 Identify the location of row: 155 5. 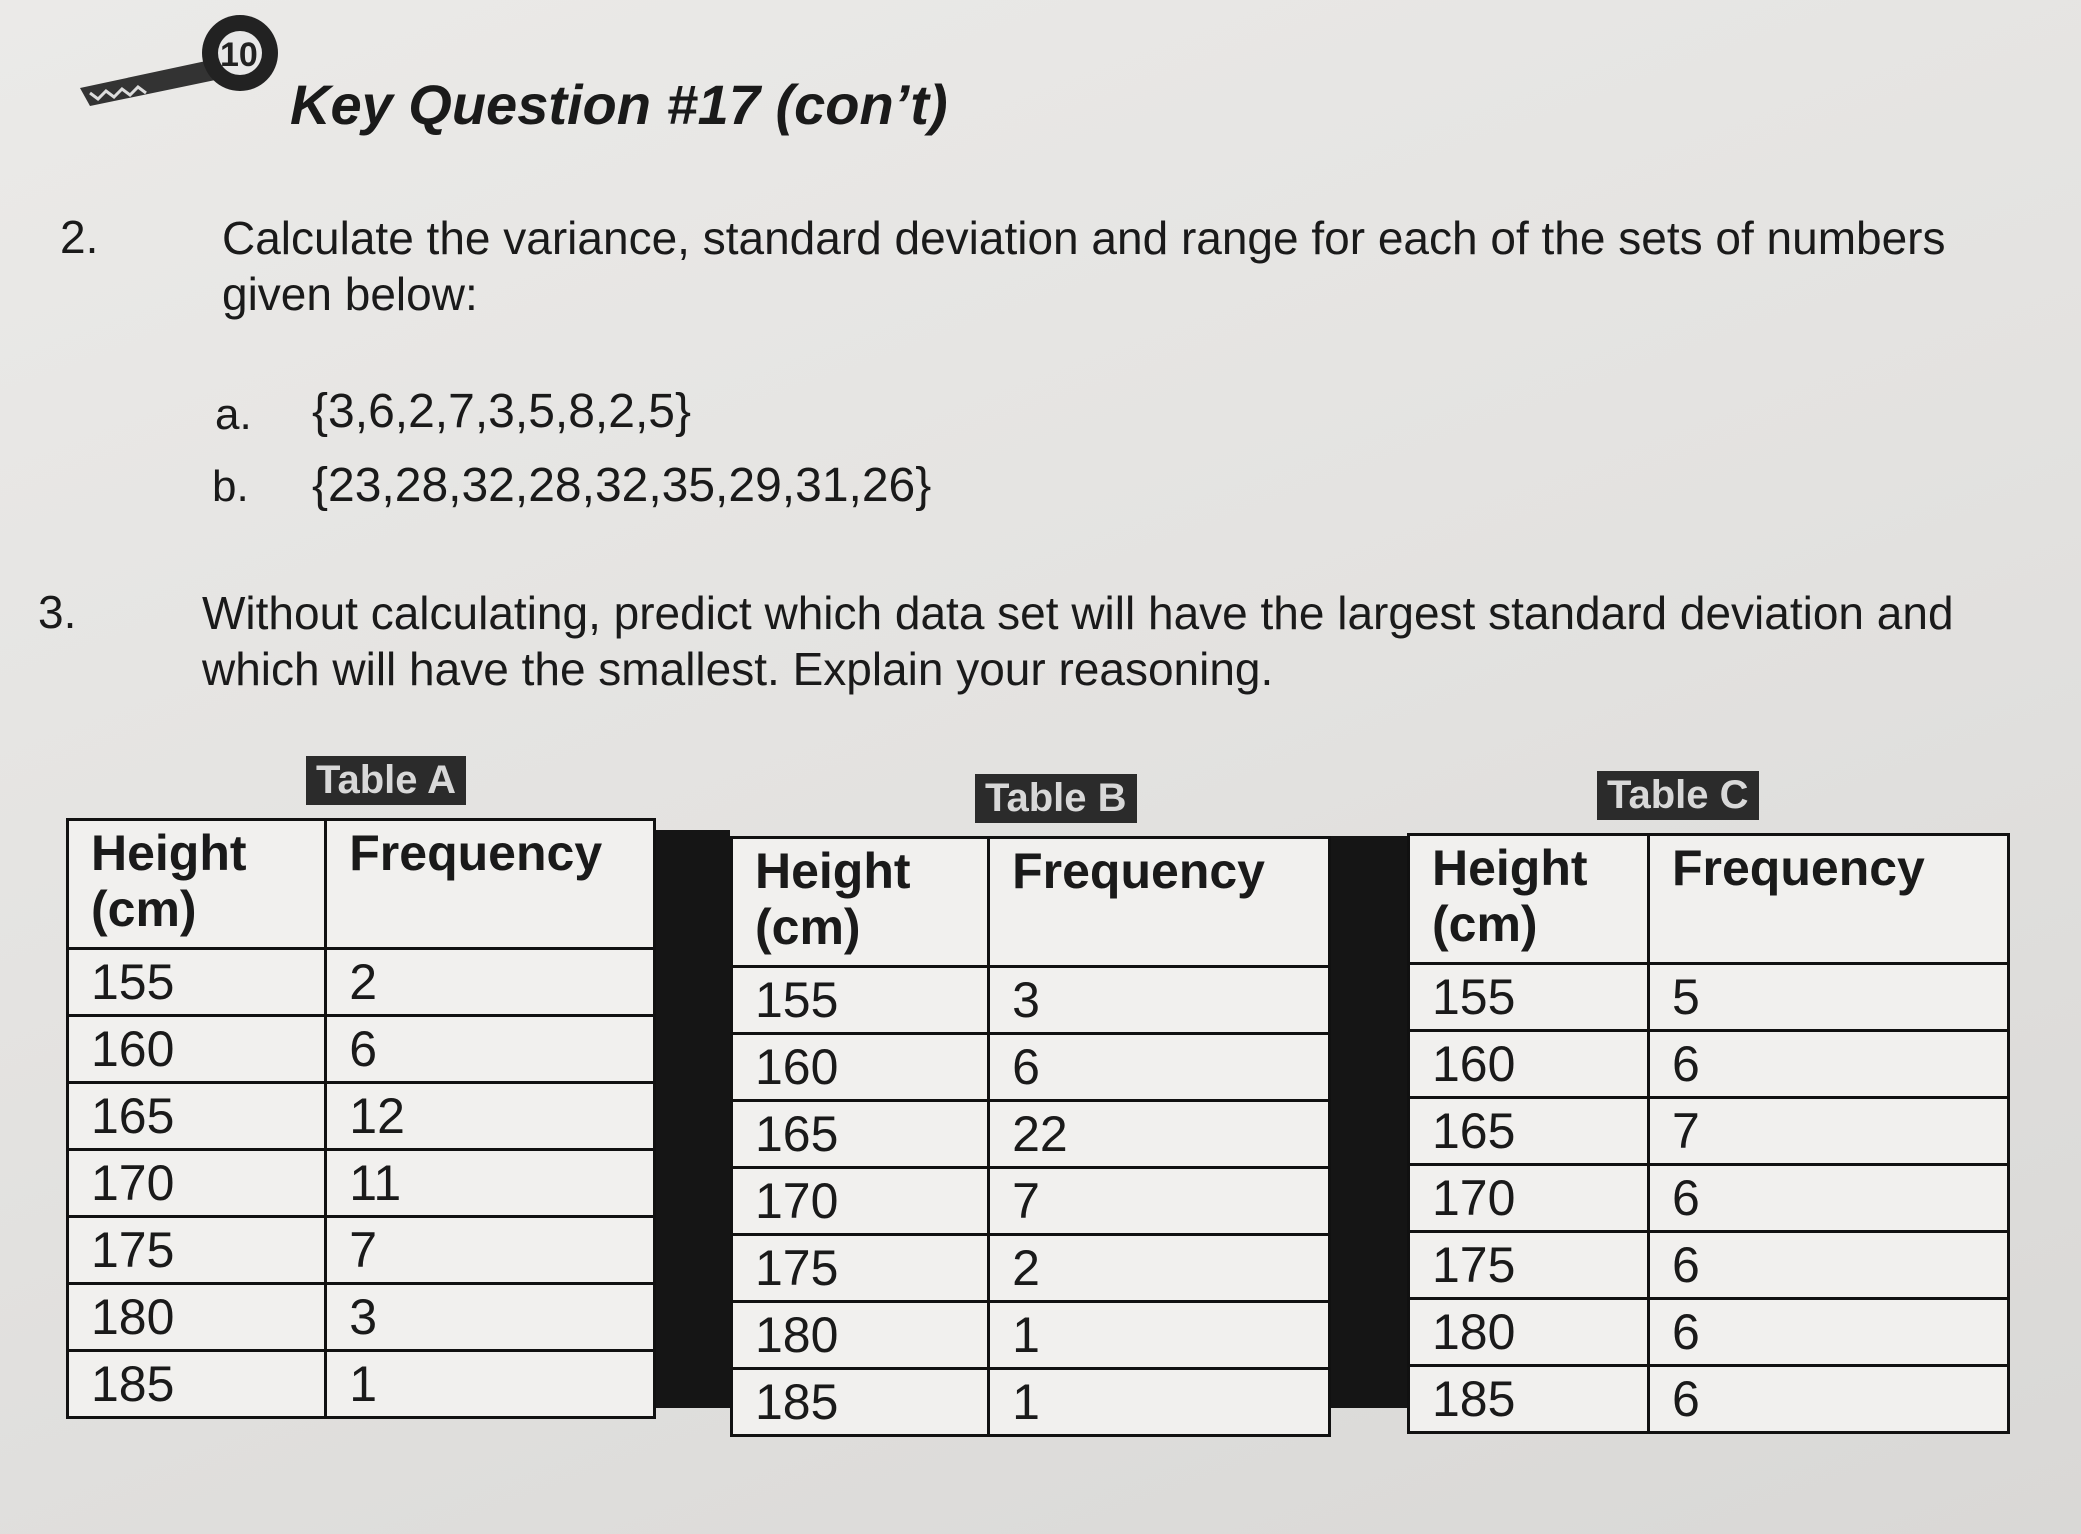
(1708, 997).